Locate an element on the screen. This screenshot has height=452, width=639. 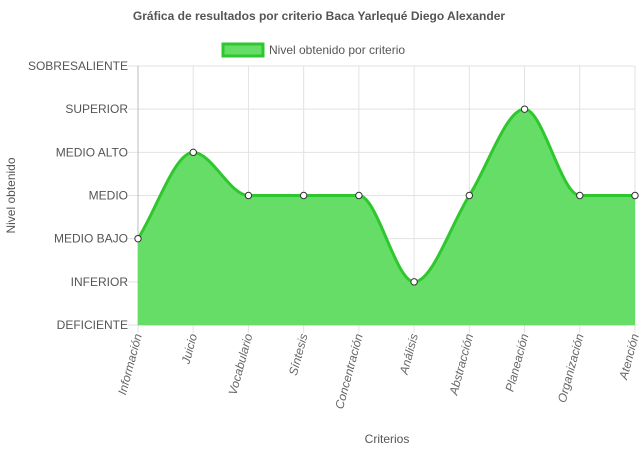
legend-swatch is located at coordinates (243, 50).